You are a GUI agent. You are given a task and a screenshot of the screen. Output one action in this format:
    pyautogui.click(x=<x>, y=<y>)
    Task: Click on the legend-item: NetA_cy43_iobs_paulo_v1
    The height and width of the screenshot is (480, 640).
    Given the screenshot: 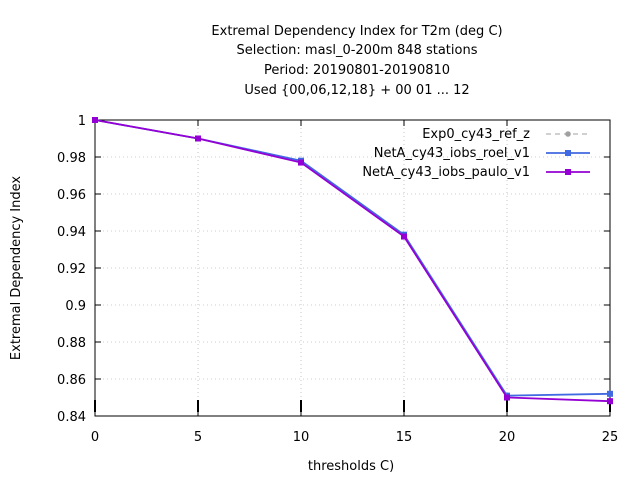 What is the action you would take?
    pyautogui.click(x=476, y=172)
    